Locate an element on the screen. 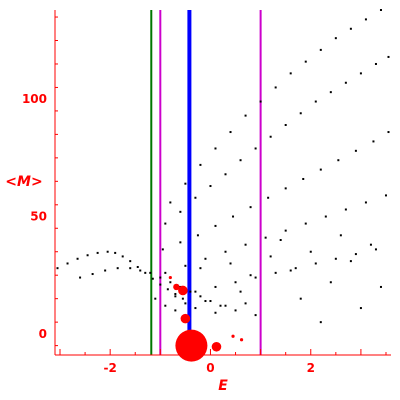 The height and width of the screenshot is (400, 400). x-tick-label-2: 2 is located at coordinates (311, 368).